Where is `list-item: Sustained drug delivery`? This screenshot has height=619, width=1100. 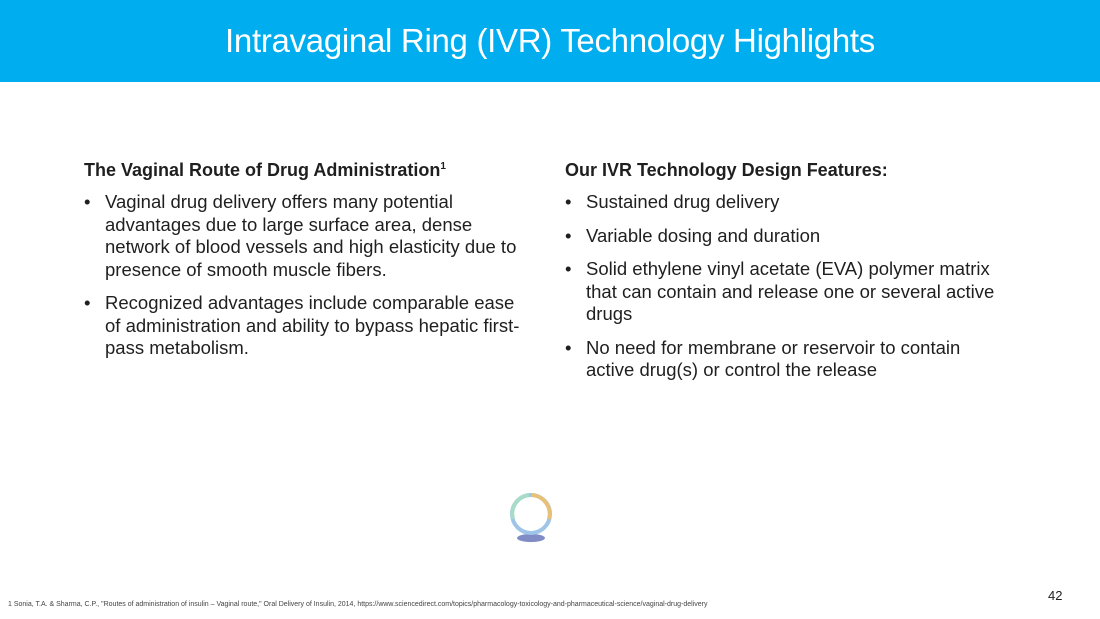 list-item: Sustained drug delivery is located at coordinates (785, 202).